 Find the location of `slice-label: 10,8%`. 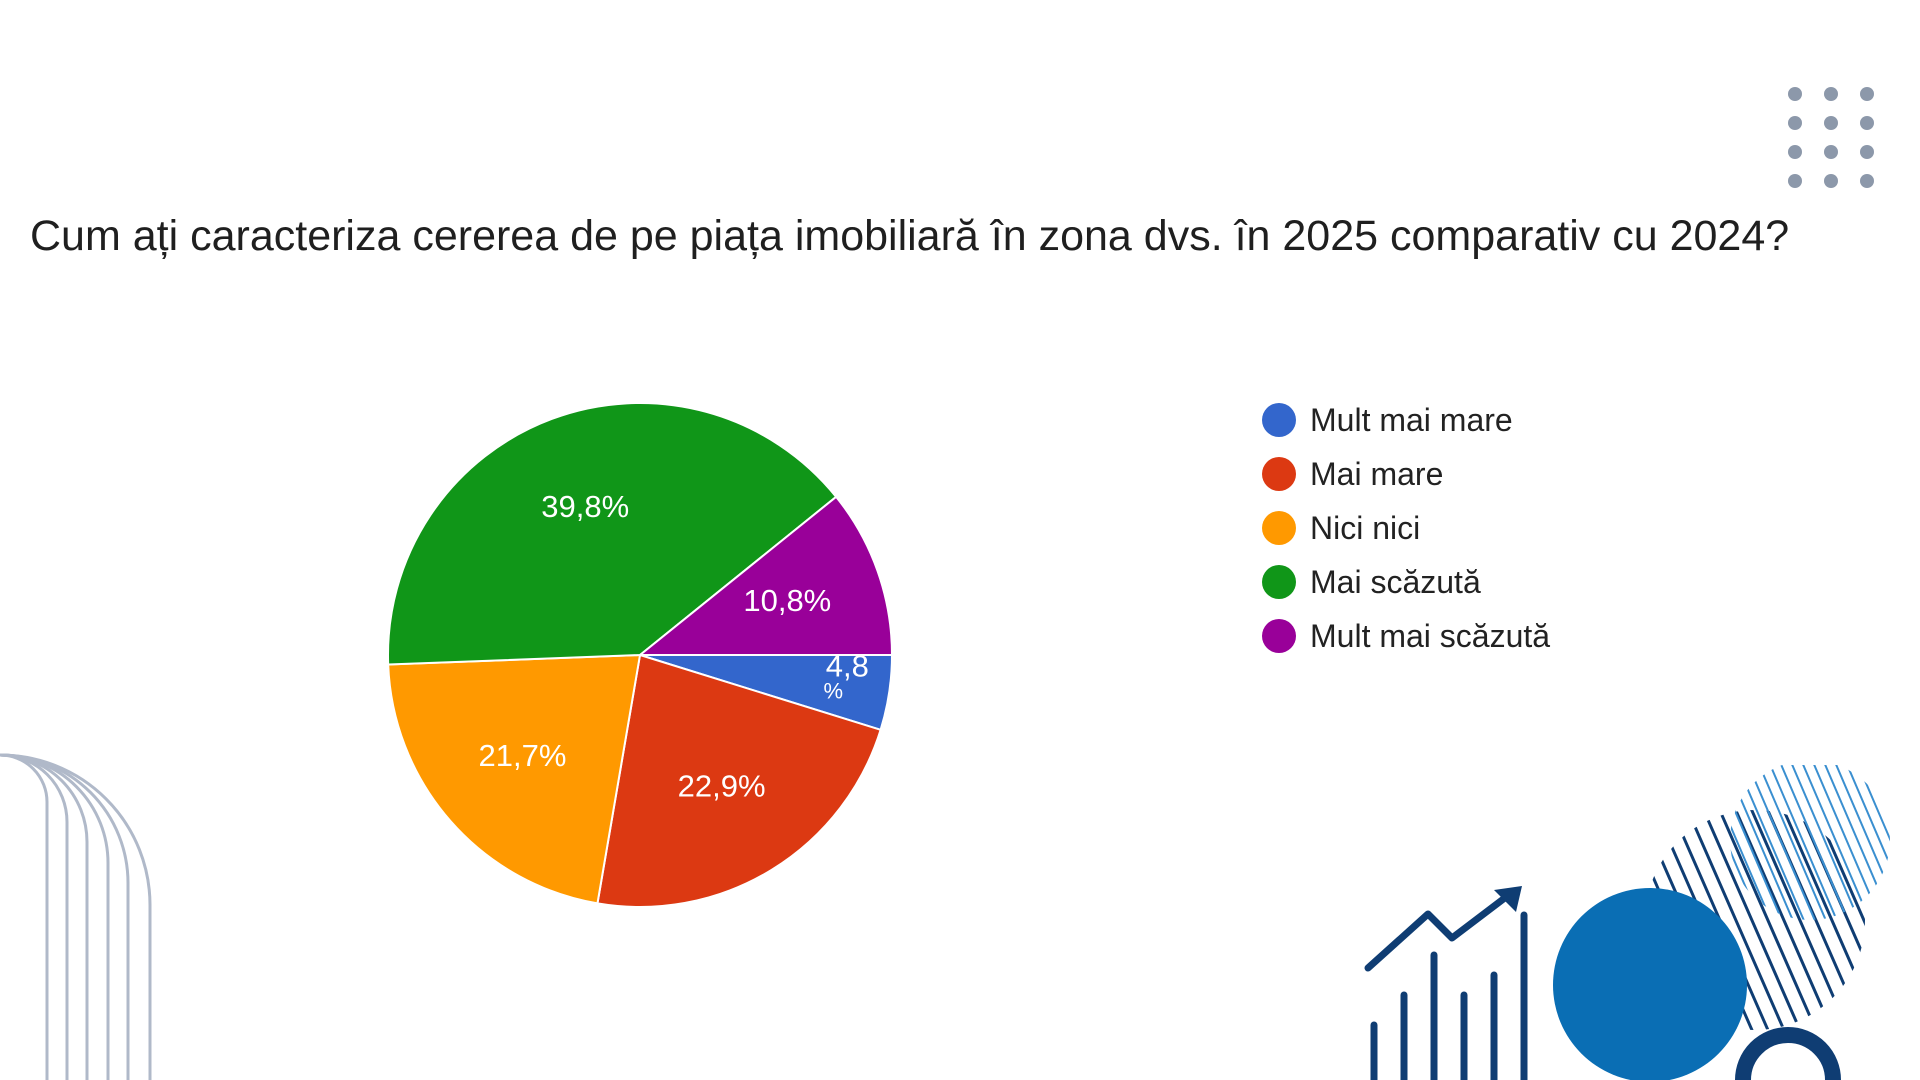

slice-label: 10,8% is located at coordinates (787, 600).